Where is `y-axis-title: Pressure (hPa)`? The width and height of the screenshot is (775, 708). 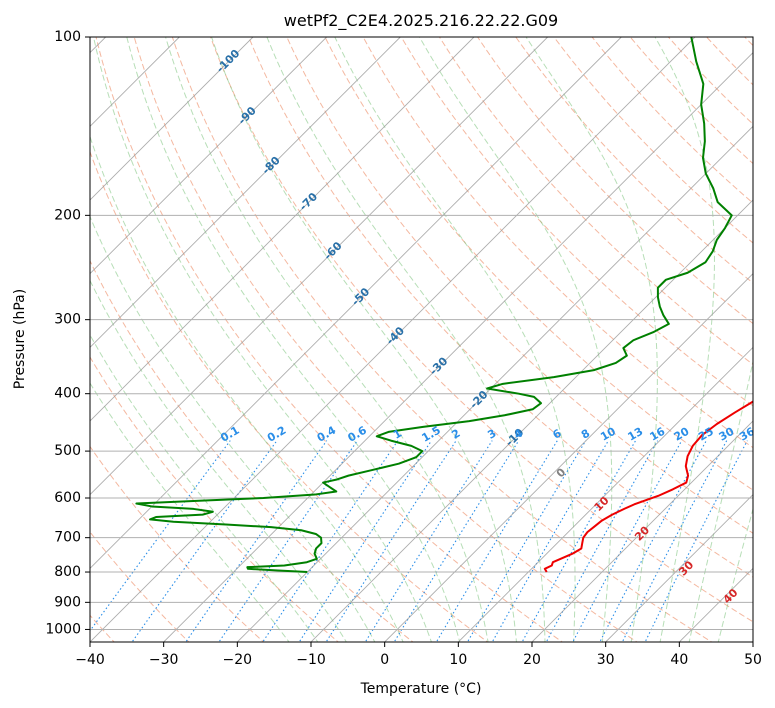
y-axis-title: Pressure (hPa) is located at coordinates (20, 339).